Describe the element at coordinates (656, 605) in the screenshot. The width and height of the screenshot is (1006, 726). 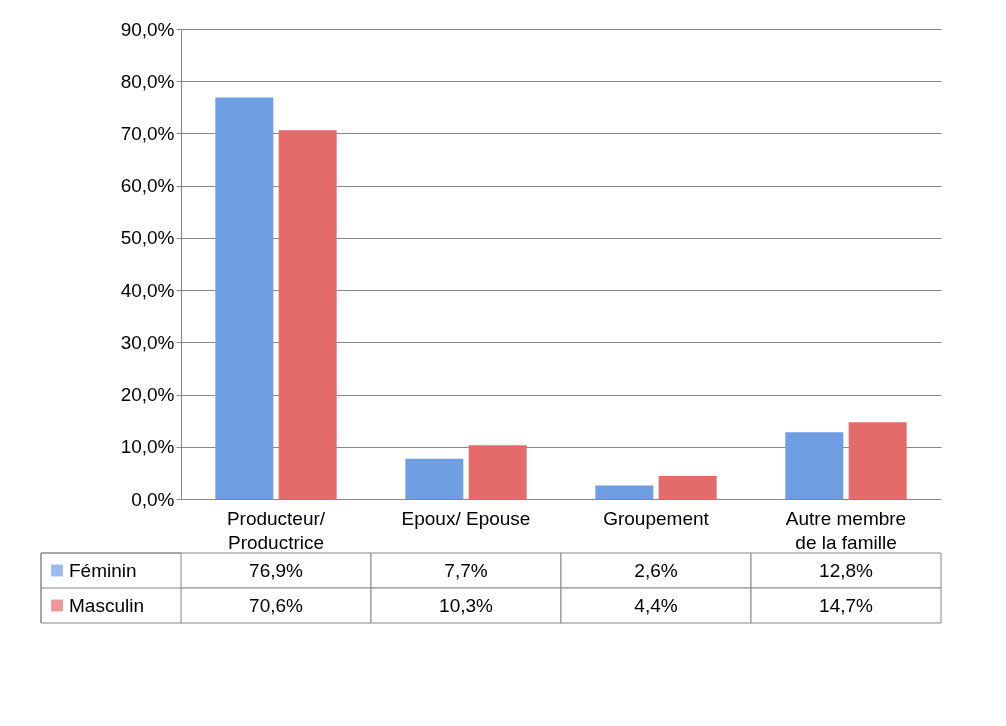
I see `data-label: 4,4%` at that location.